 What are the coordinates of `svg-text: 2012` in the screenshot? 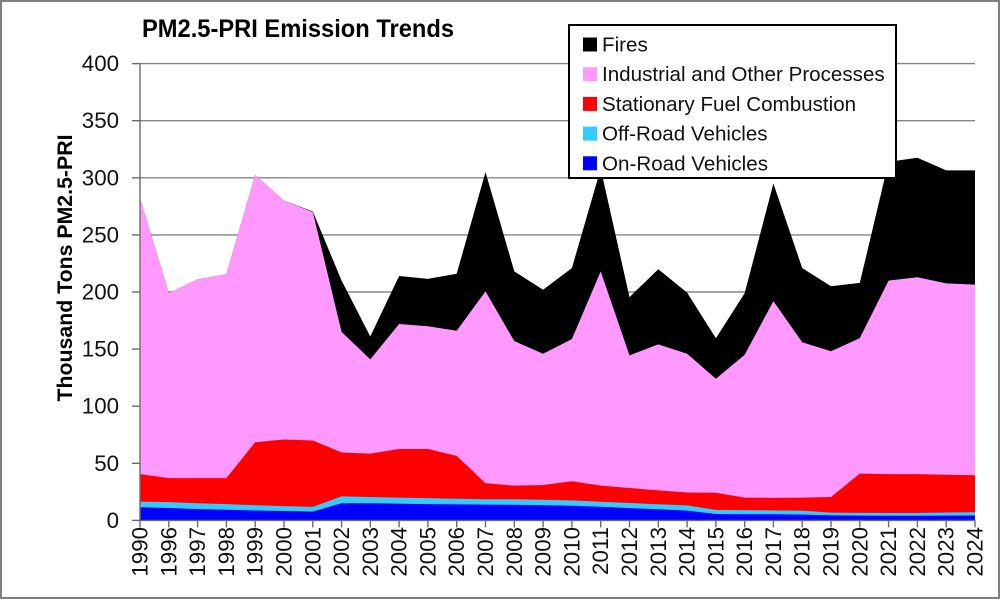 It's located at (629, 552).